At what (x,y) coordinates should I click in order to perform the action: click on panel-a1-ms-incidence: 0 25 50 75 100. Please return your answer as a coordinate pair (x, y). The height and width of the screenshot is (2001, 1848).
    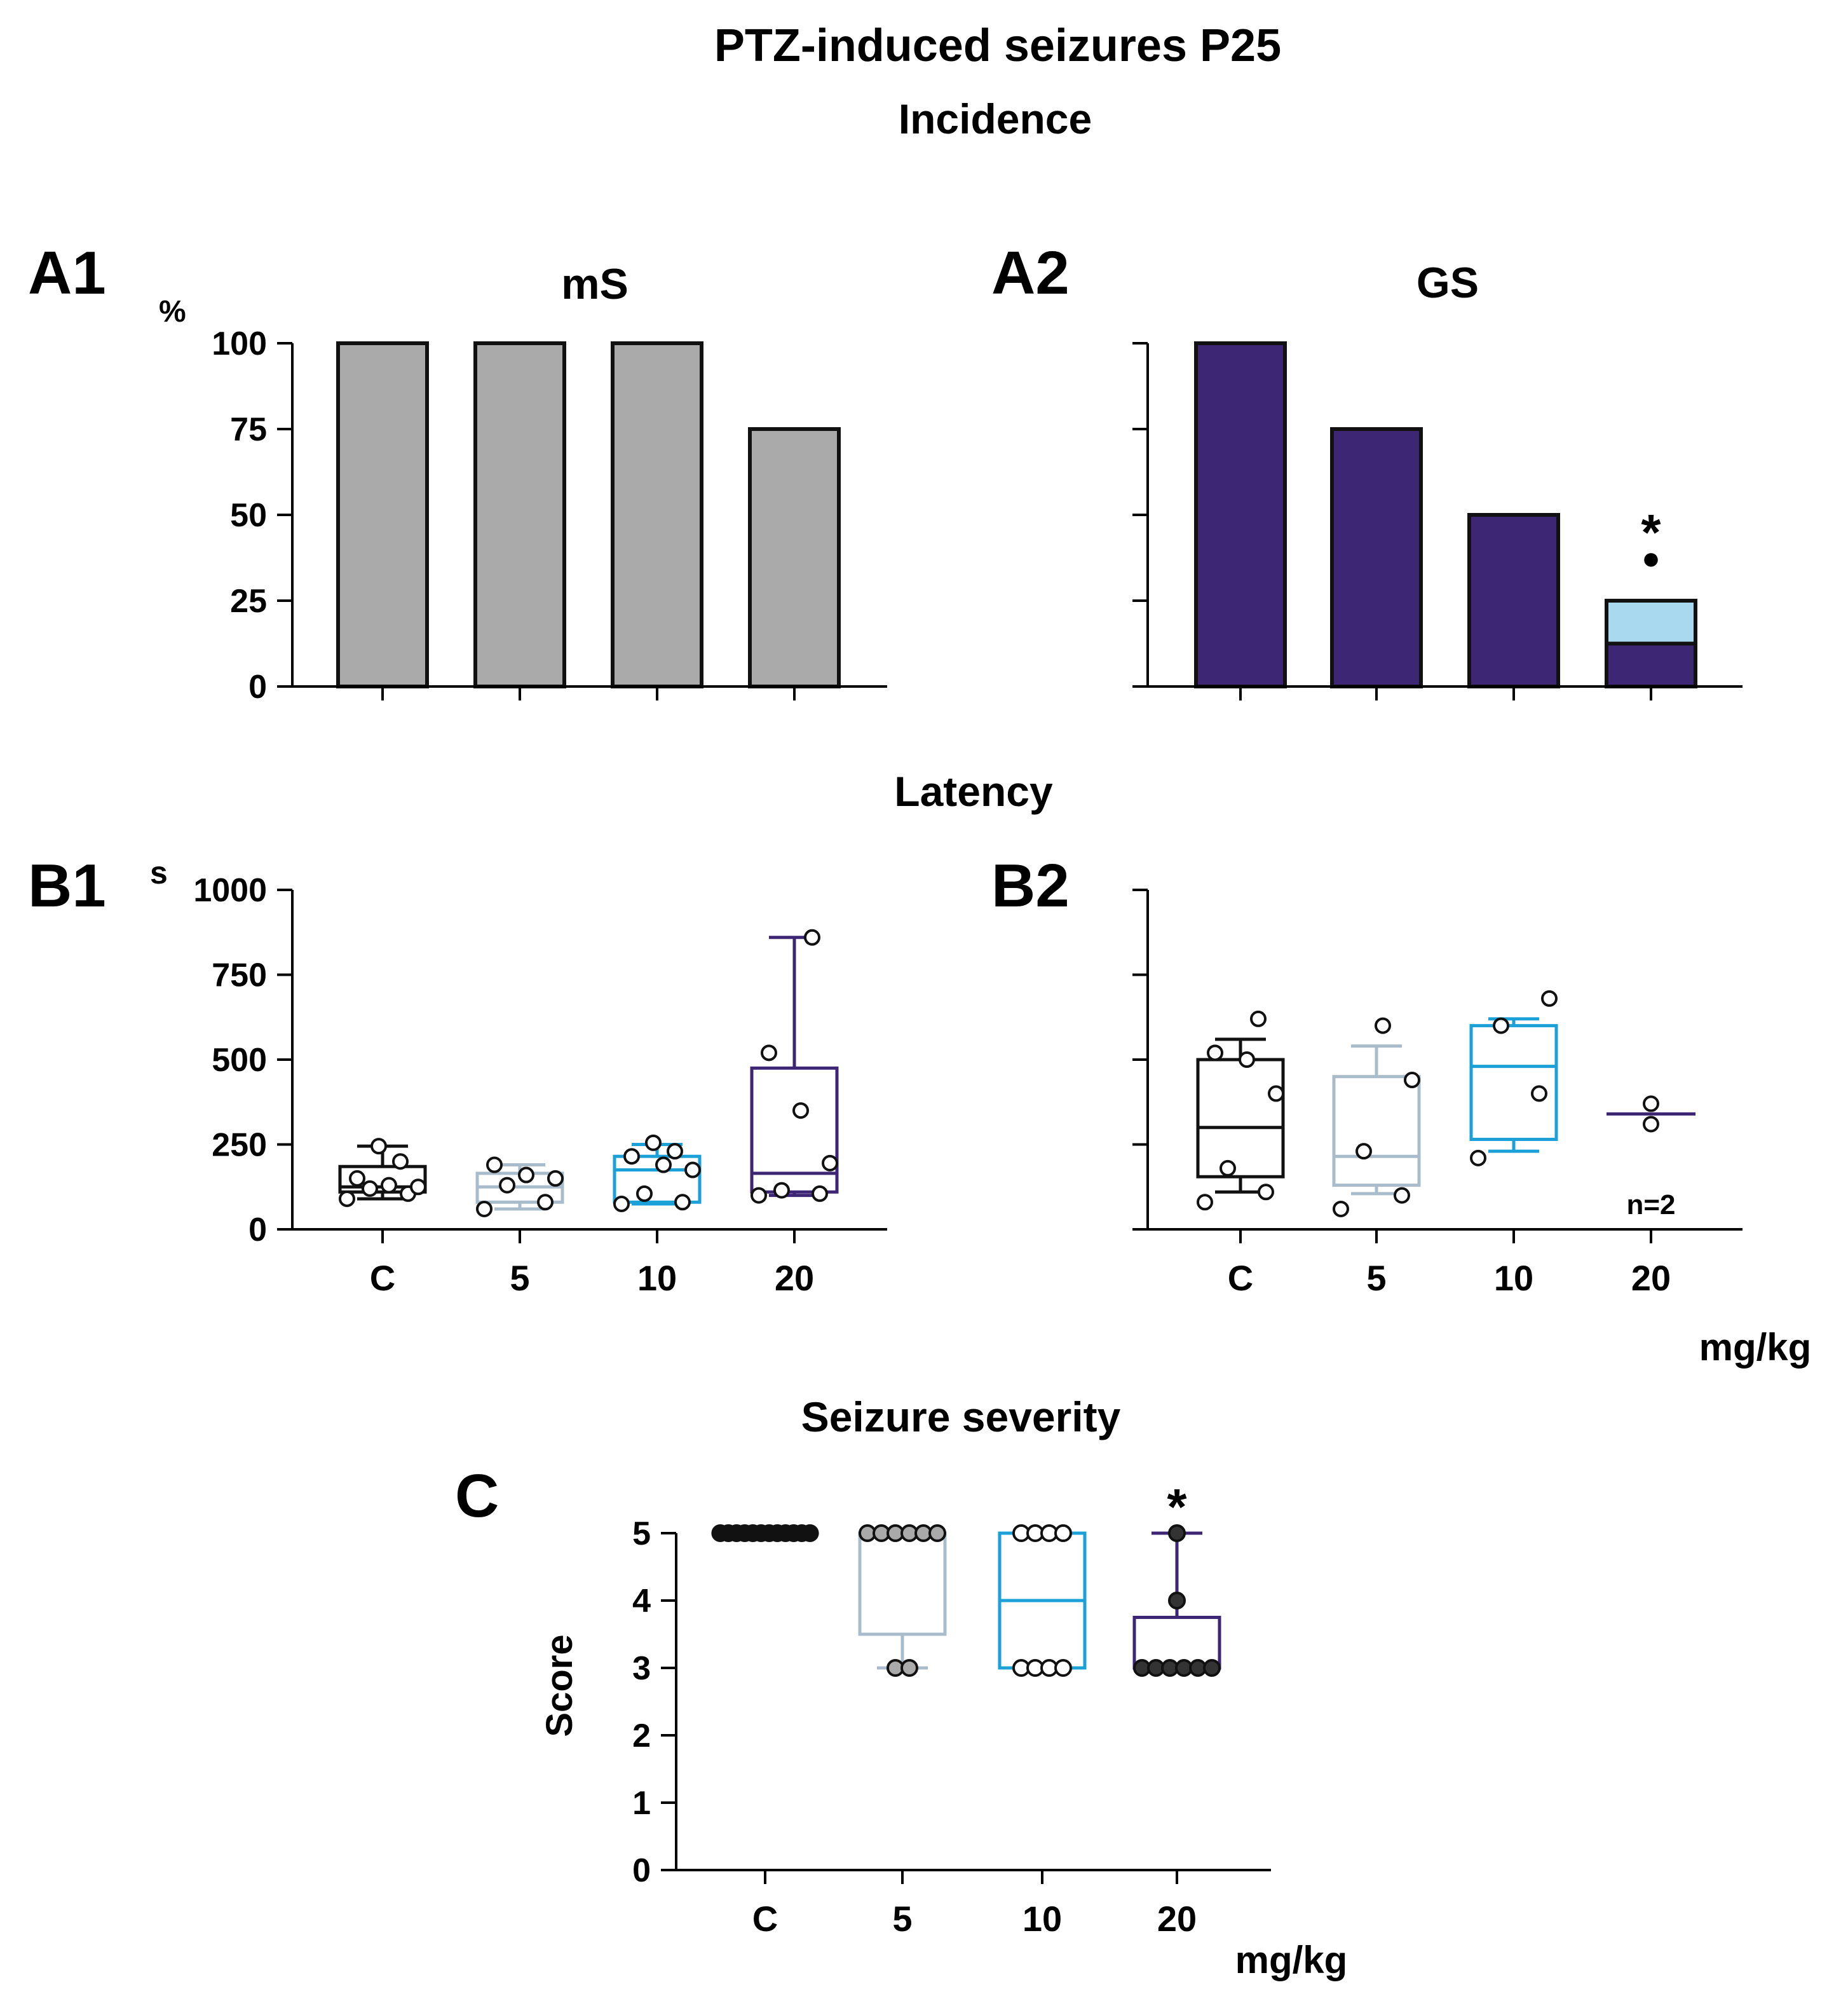
    Looking at the image, I should click on (550, 515).